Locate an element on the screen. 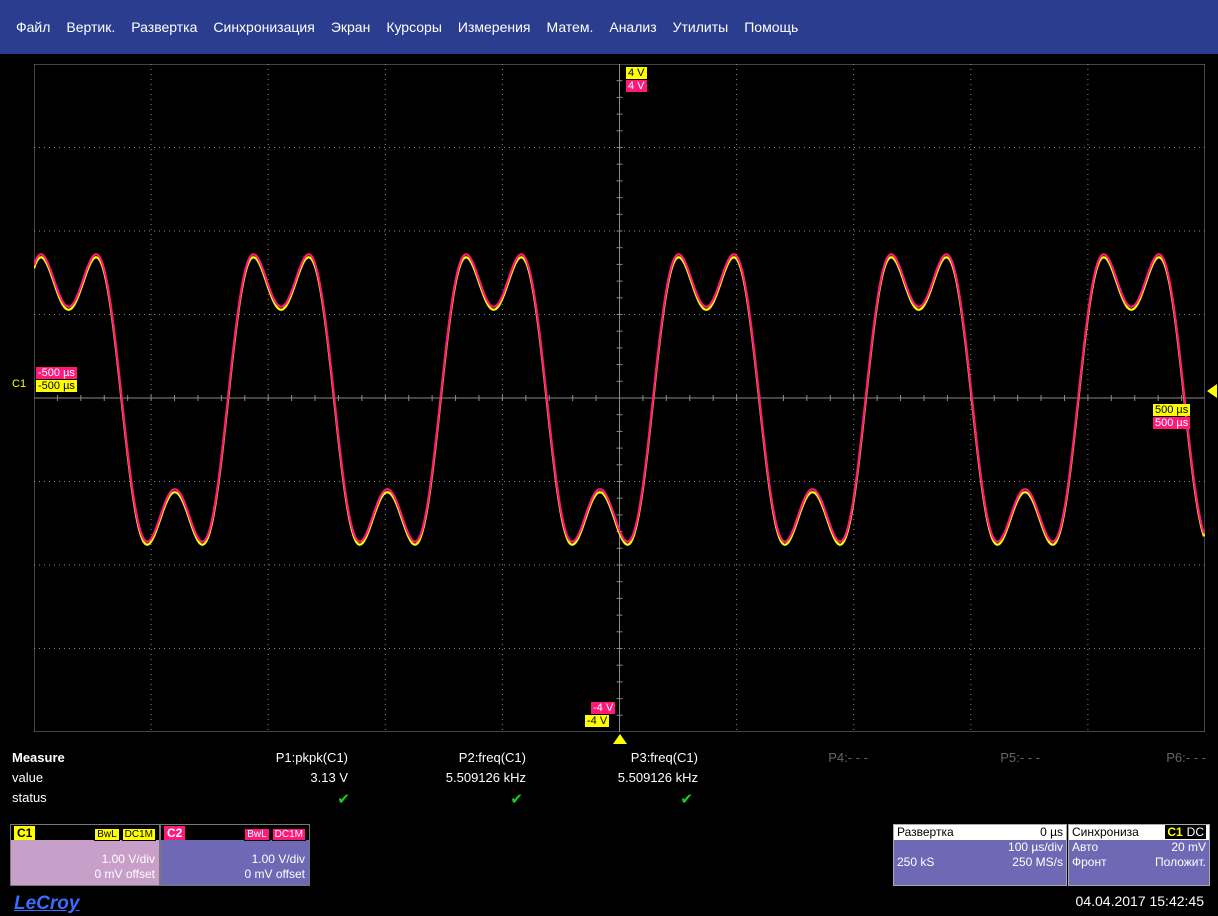 The image size is (1218, 916). c1-offset: 0 mV offset is located at coordinates (124, 874).